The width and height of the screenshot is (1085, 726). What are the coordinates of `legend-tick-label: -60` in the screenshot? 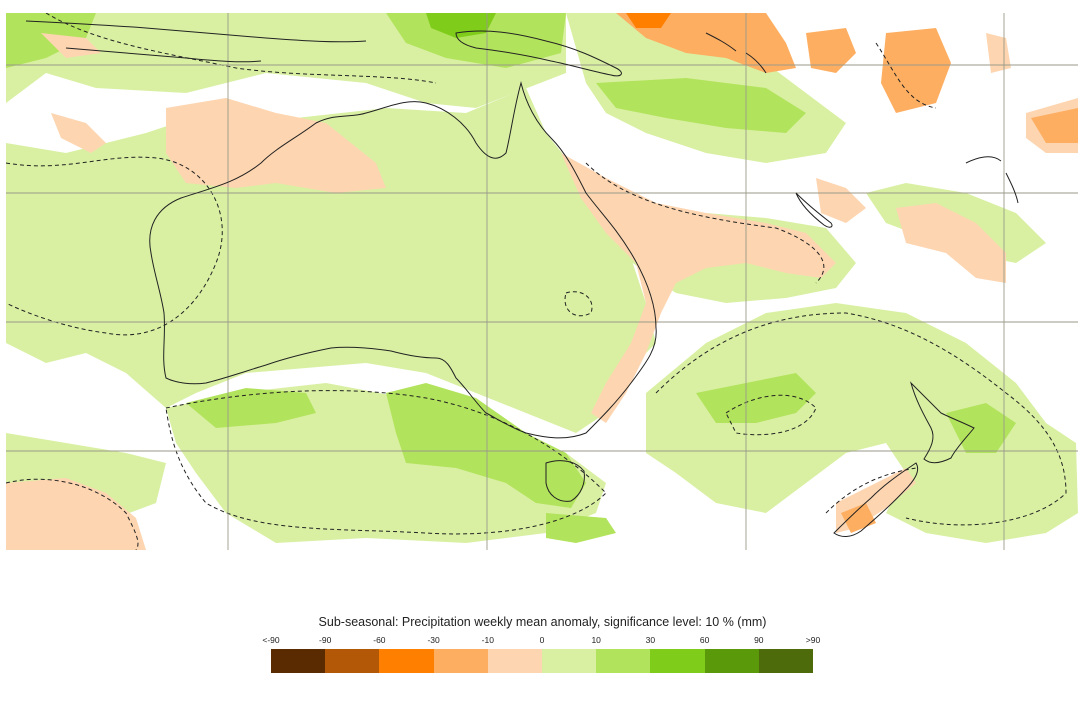 It's located at (379, 640).